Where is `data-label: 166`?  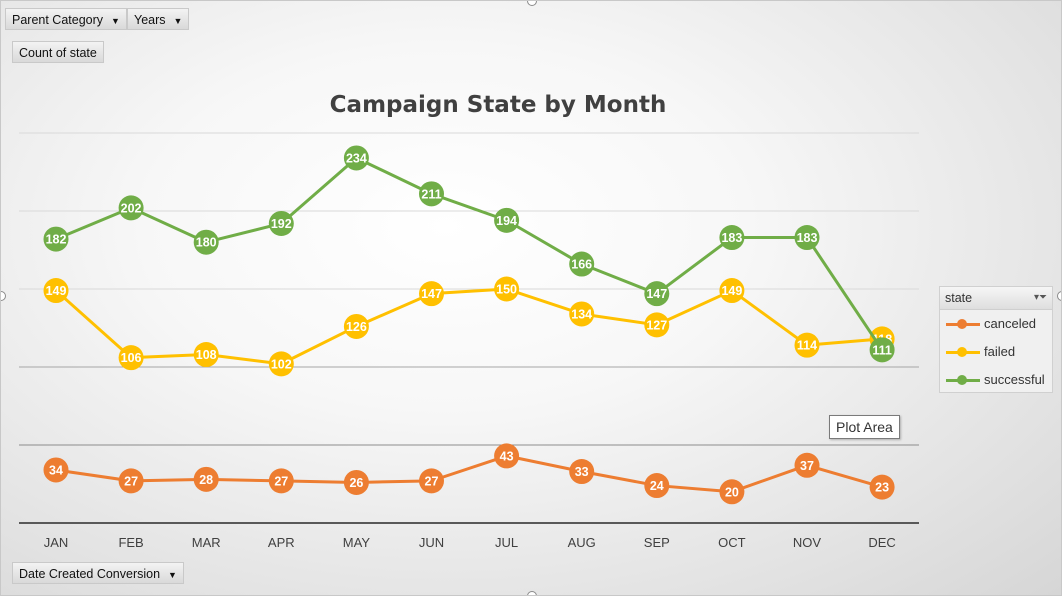 data-label: 166 is located at coordinates (581, 265).